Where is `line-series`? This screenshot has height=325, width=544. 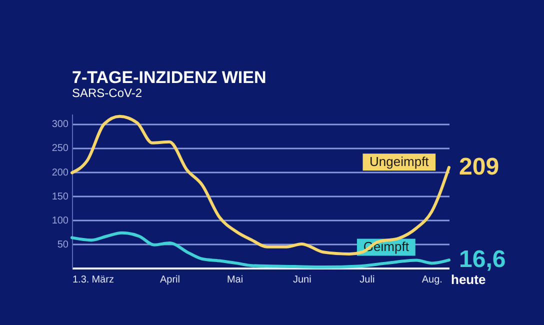
line-series is located at coordinates (260, 250).